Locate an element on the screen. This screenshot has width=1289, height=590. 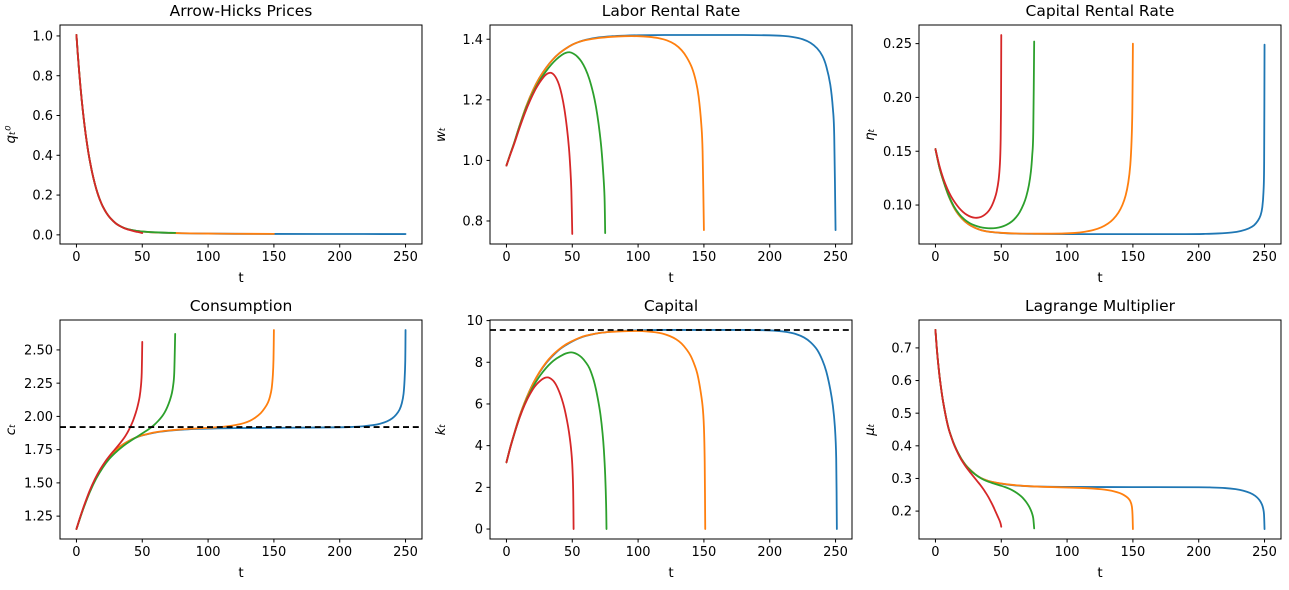
y-tick-label: 0.5 is located at coordinates (902, 414).